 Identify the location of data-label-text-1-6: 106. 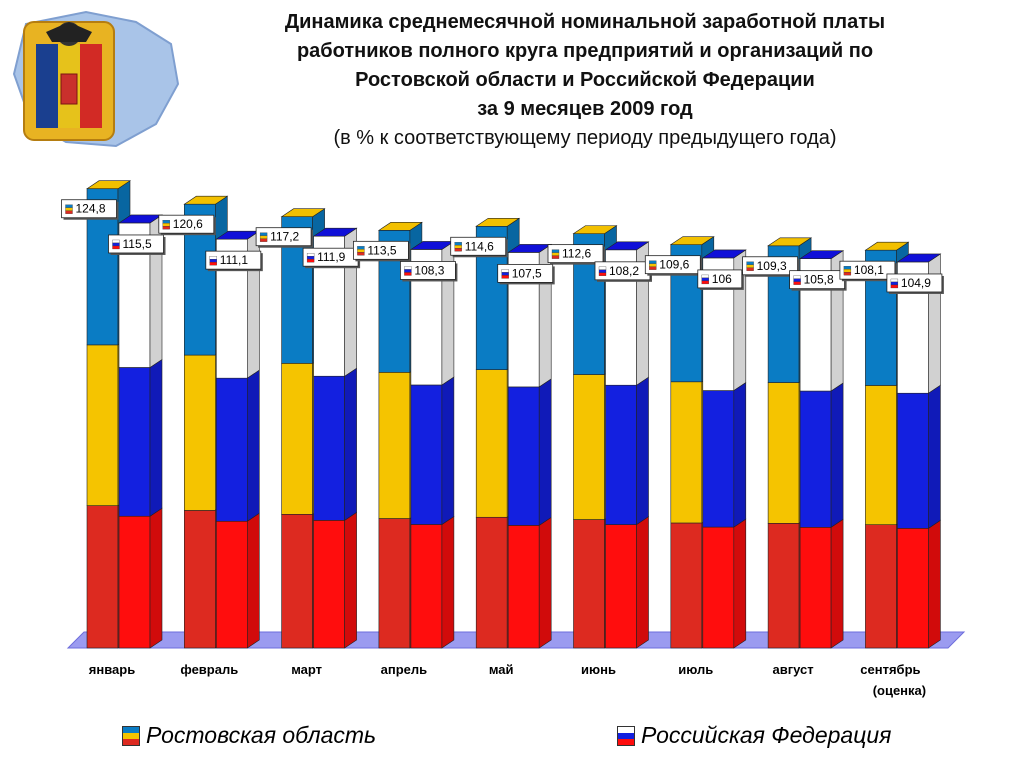
(722, 279).